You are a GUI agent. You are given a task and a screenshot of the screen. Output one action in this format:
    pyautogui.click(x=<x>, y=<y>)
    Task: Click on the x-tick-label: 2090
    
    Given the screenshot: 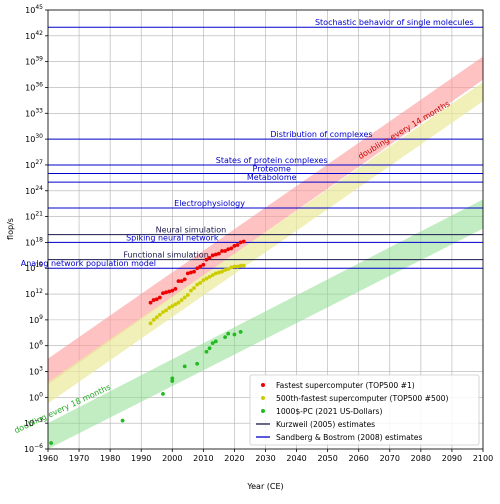 What is the action you would take?
    pyautogui.click(x=452, y=458)
    